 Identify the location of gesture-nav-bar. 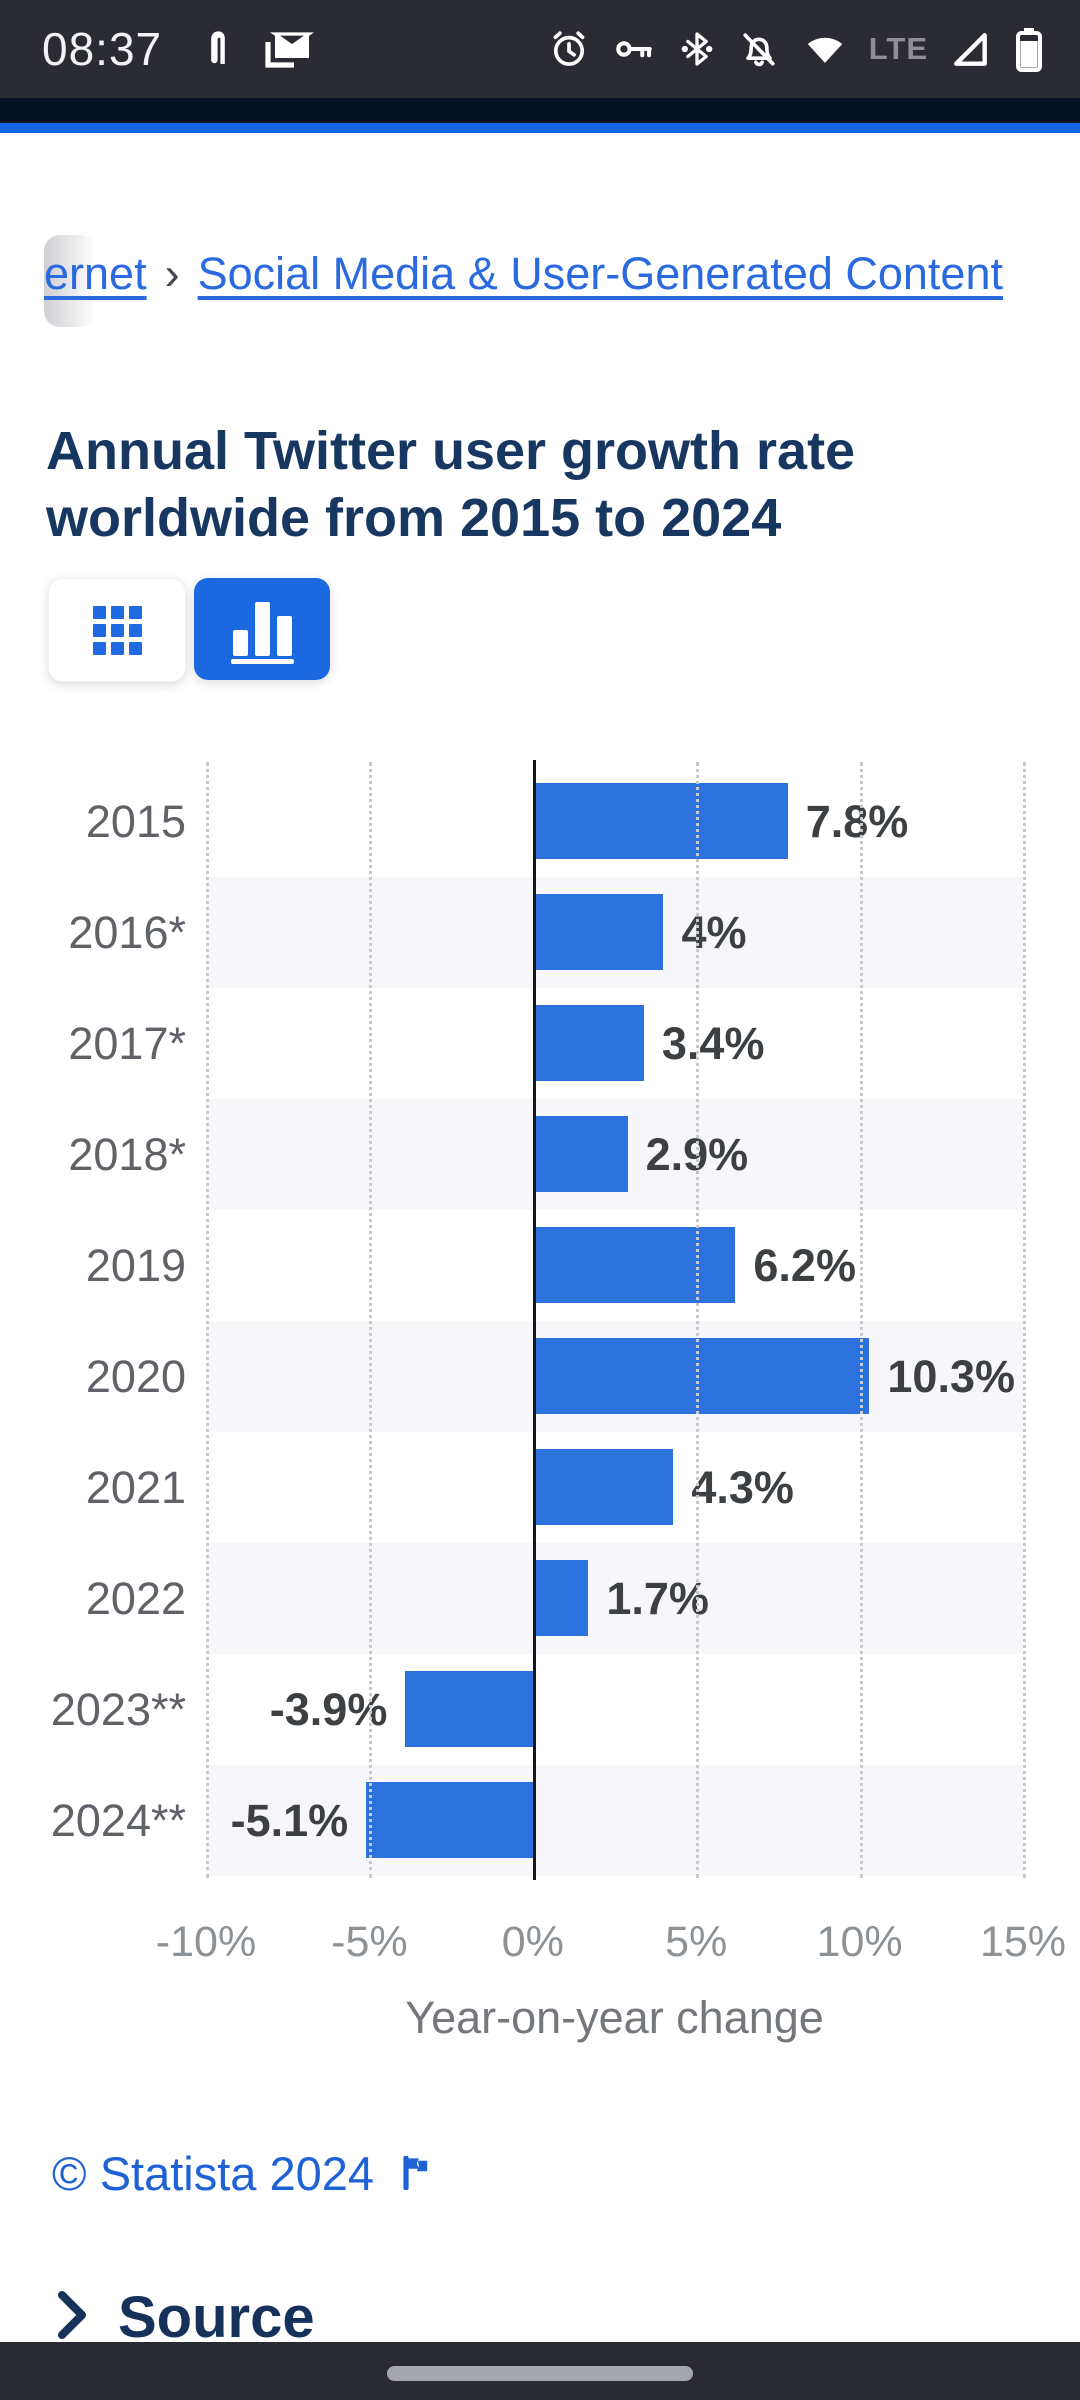
(540, 2371).